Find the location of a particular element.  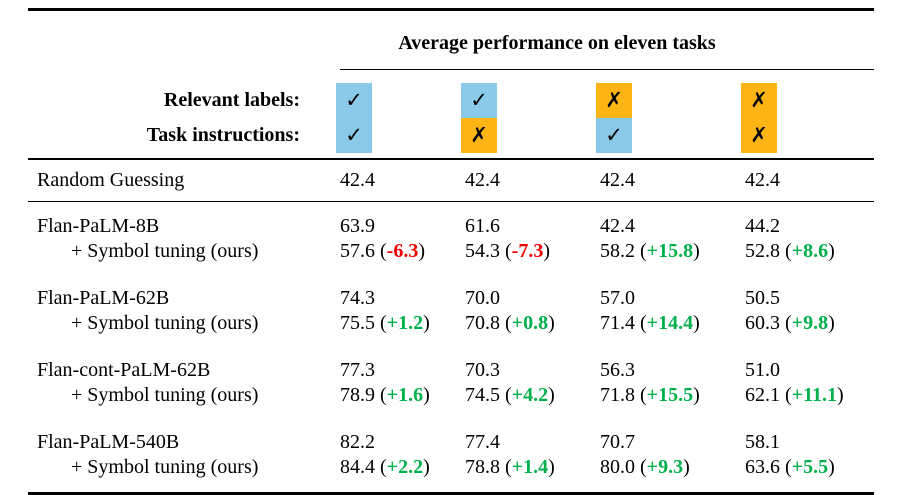

delta-value: +15.8 is located at coordinates (670, 251).